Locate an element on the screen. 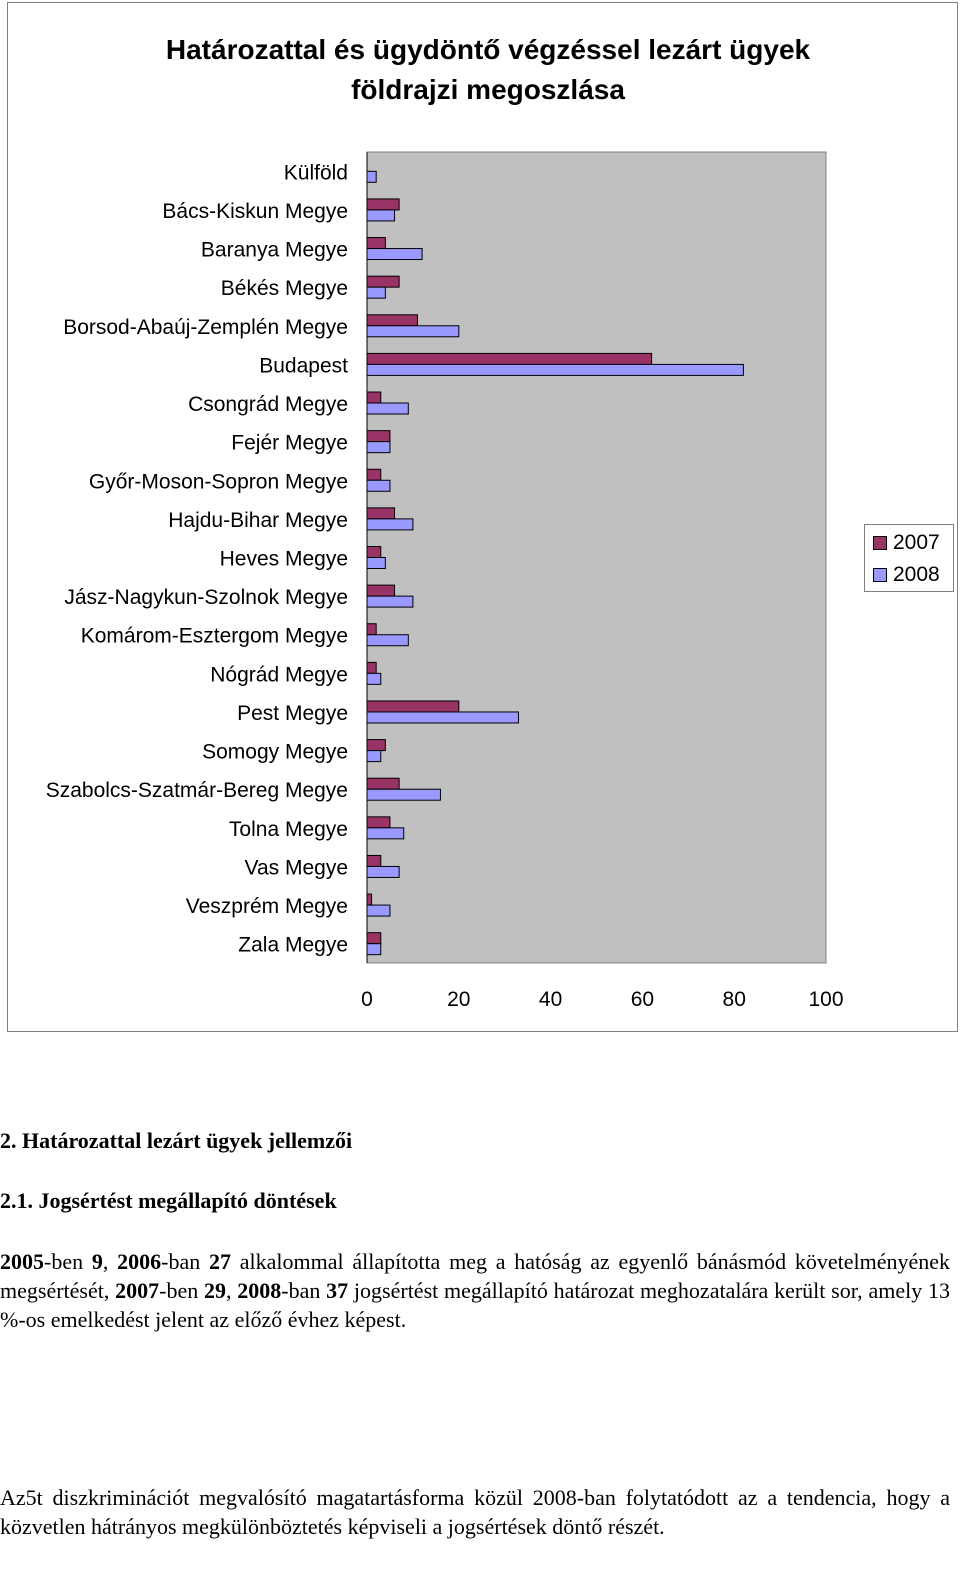  category-label: Nógrád Megye is located at coordinates (279, 674).